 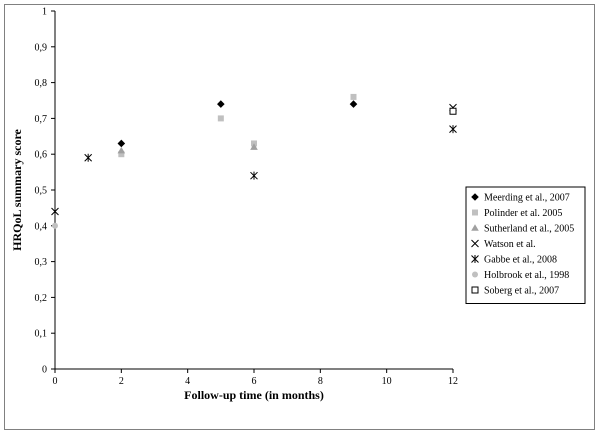 I want to click on y-tick-label: 0,8, so click(x=41, y=83).